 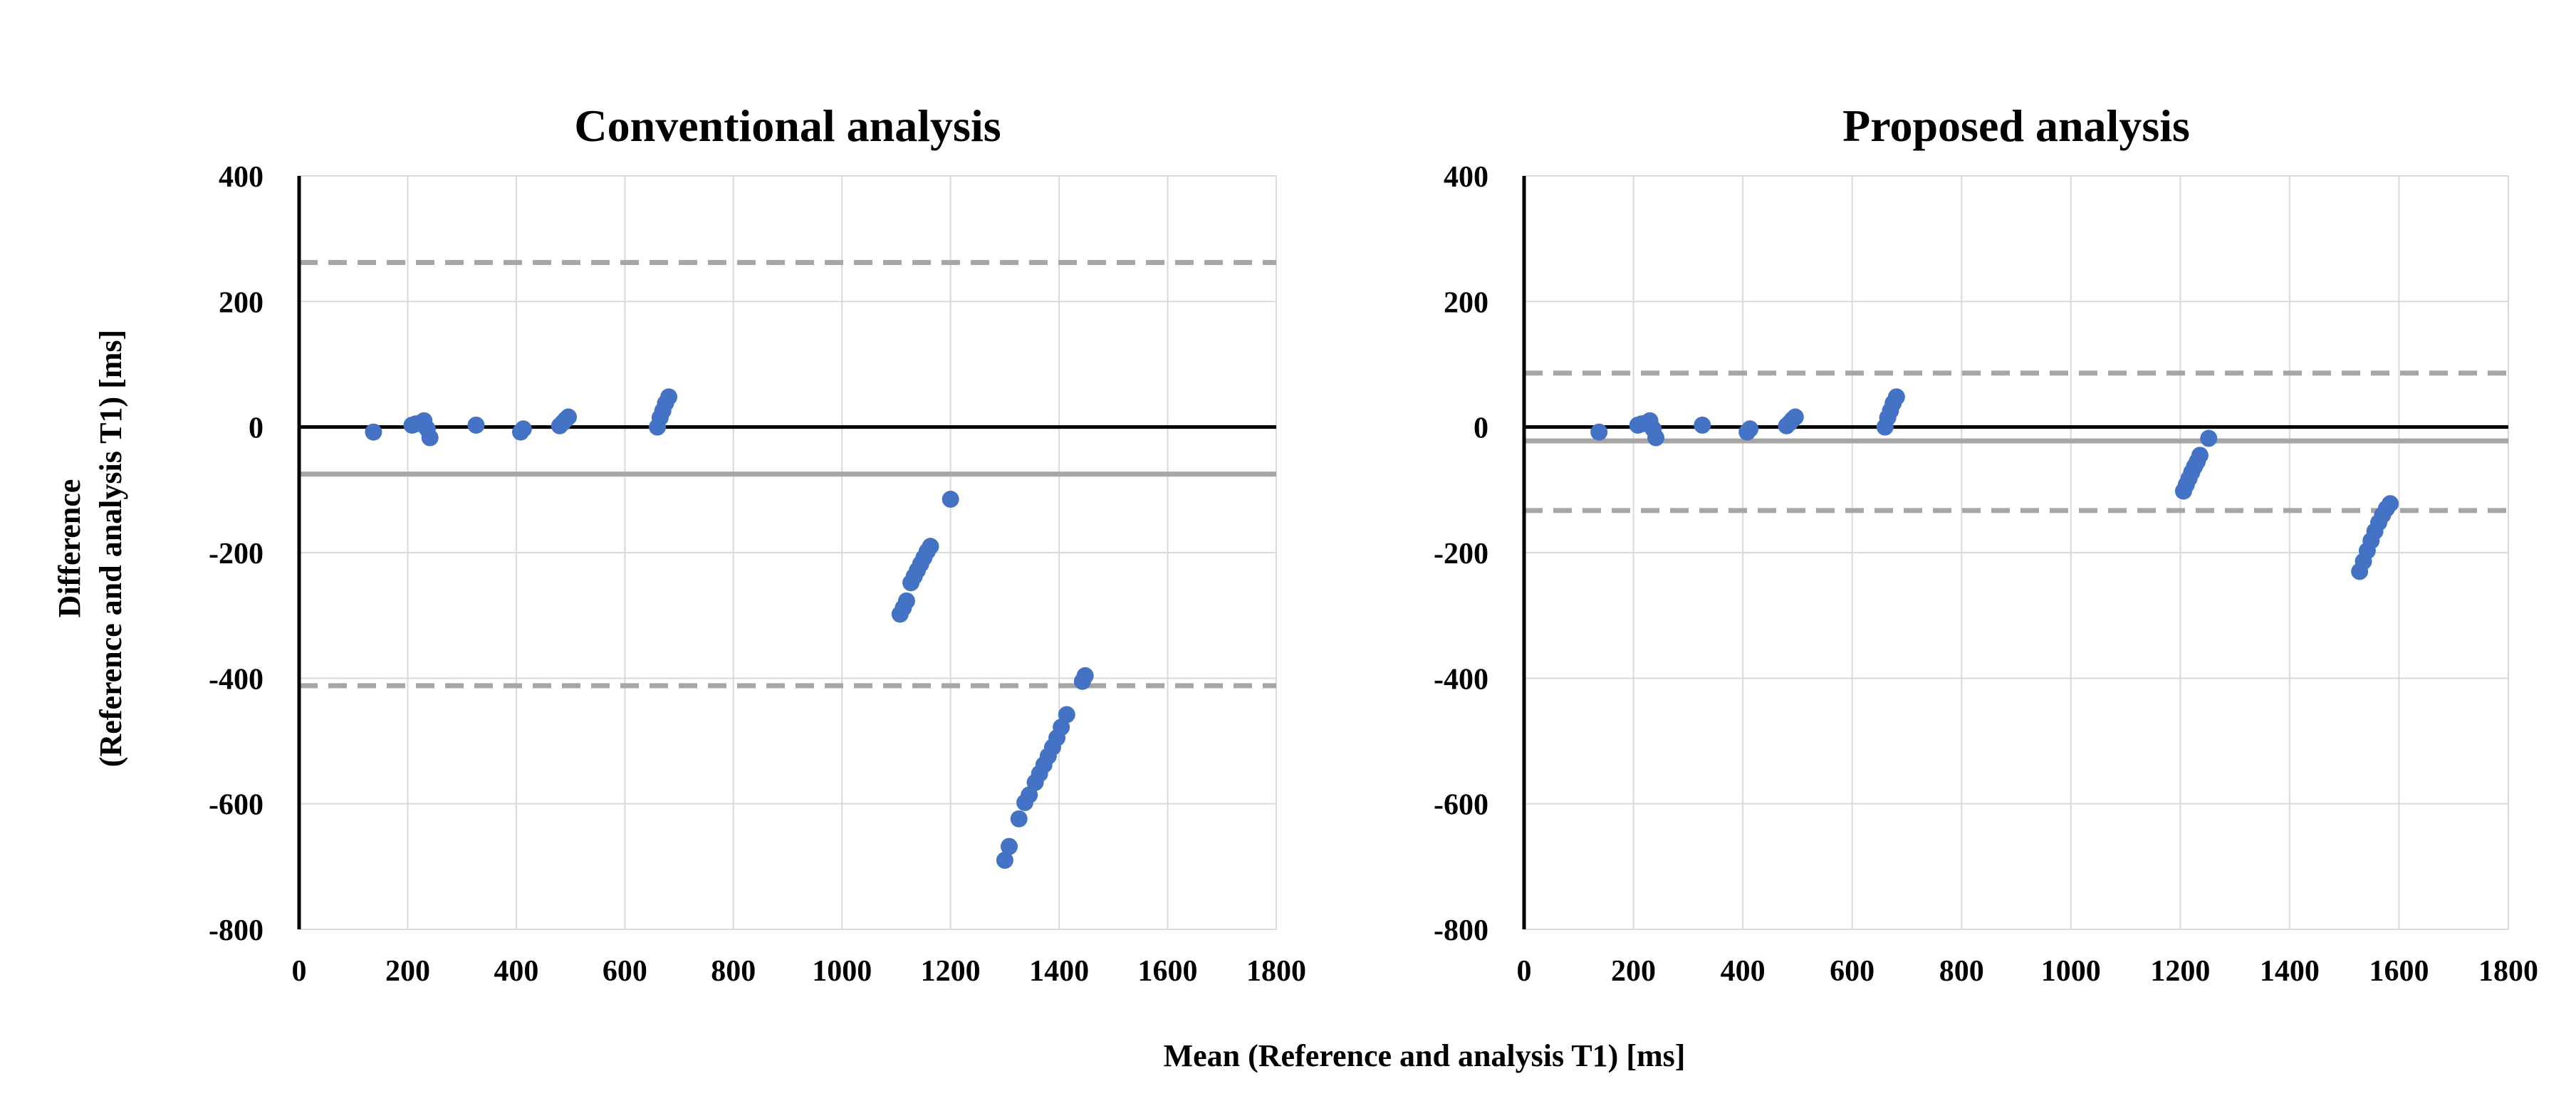 What do you see at coordinates (2016, 125) in the screenshot?
I see `chart-title: Proposed analysis` at bounding box center [2016, 125].